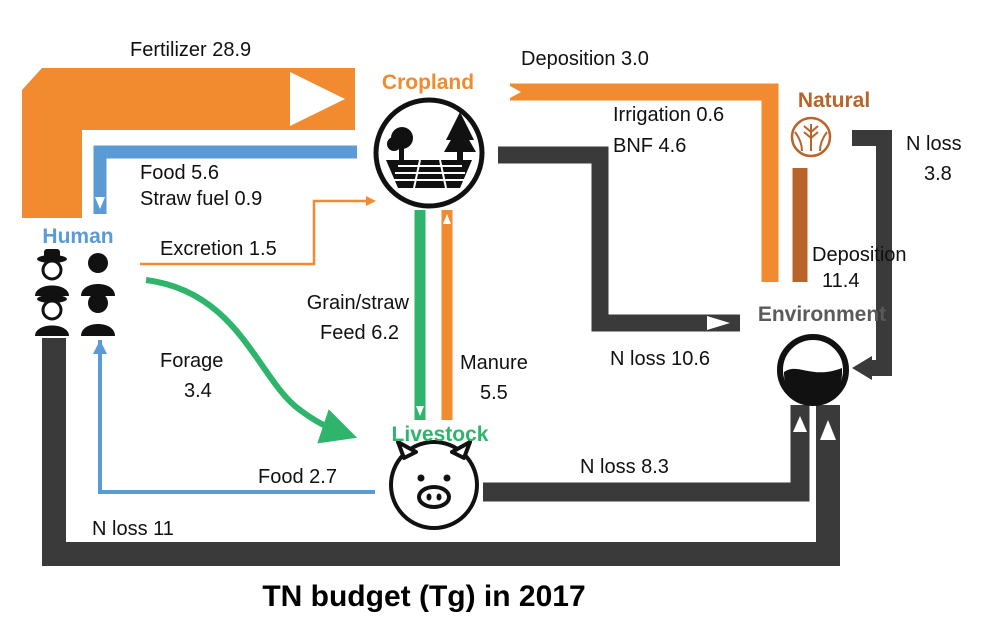  I want to click on forage-value: 3.4, so click(198, 391).